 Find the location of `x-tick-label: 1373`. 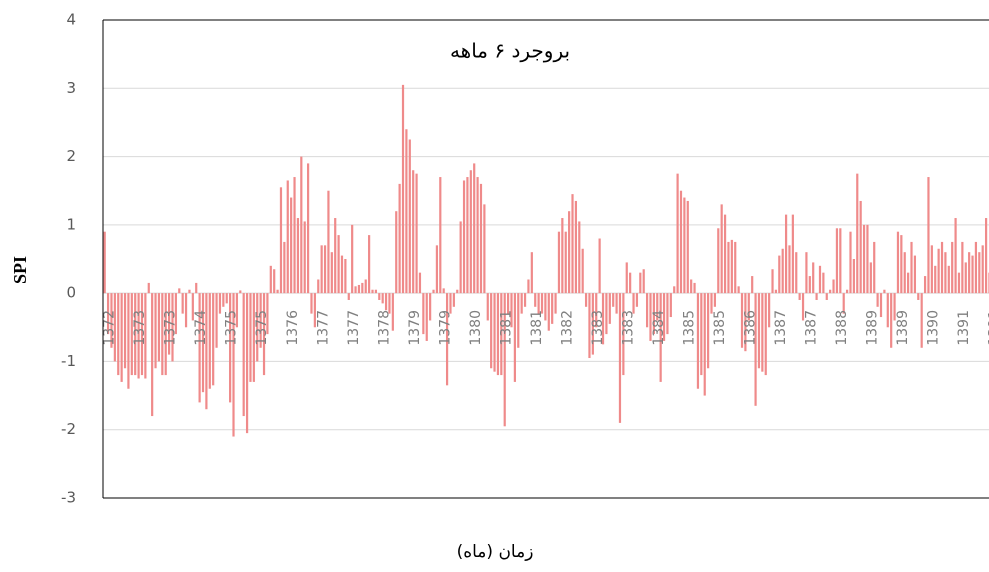

x-tick-label: 1373 is located at coordinates (140, 328).